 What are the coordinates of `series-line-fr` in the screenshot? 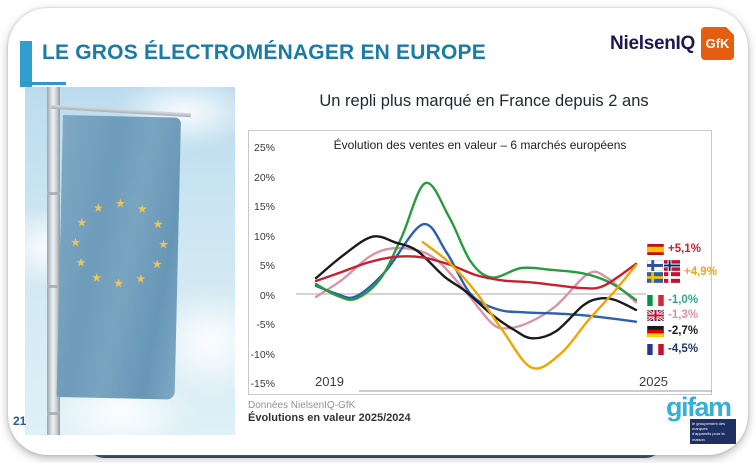 It's located at (476, 273).